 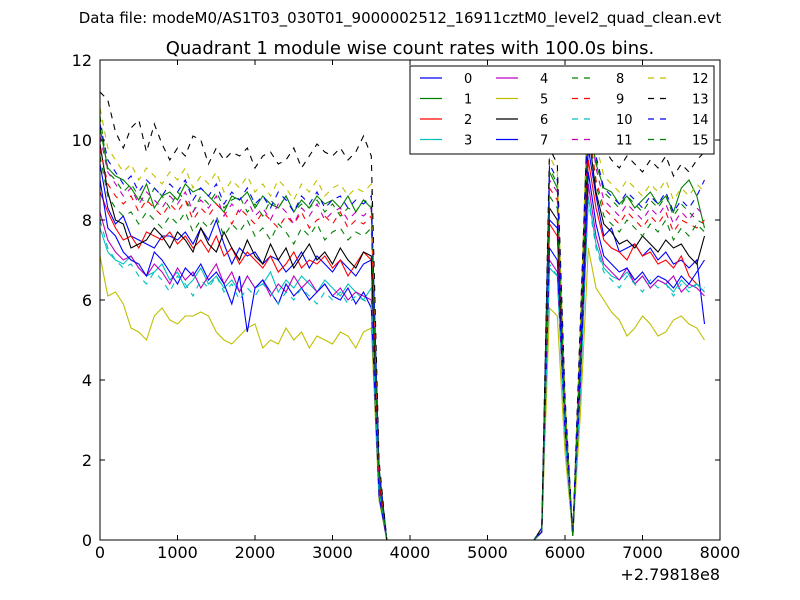 What do you see at coordinates (82, 140) in the screenshot?
I see `y-tick-label: 10` at bounding box center [82, 140].